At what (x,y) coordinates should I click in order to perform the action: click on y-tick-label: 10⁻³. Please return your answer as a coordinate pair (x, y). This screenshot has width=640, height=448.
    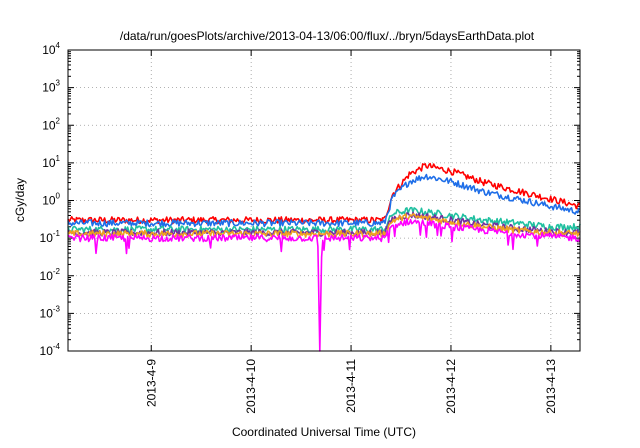
    Looking at the image, I should click on (50, 312).